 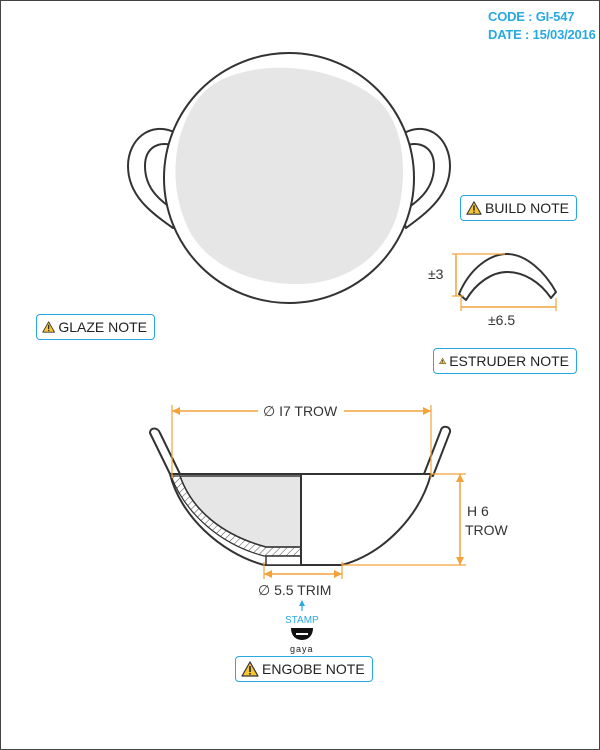 I want to click on section-right-handle, so click(x=437, y=451).